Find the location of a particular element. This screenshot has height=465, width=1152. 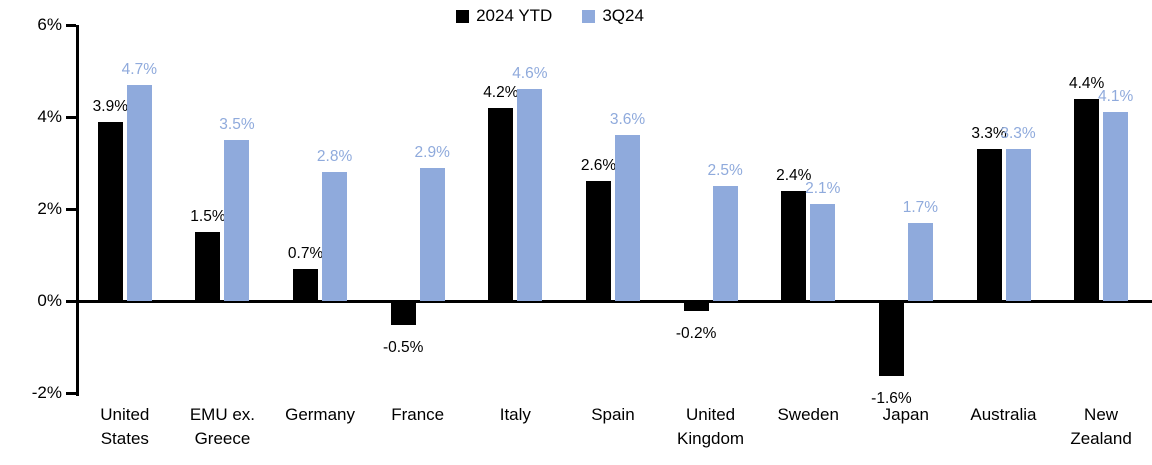

x-axis-category-label: EMU ex. Greece is located at coordinates (222, 426).